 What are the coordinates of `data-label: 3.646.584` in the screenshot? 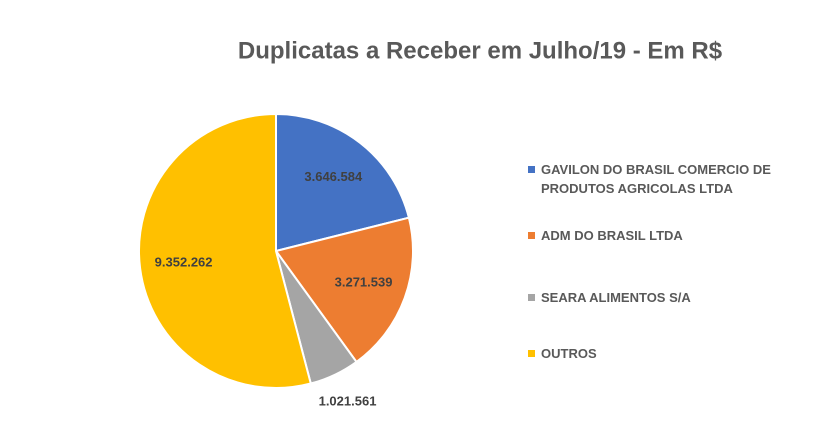 It's located at (333, 176).